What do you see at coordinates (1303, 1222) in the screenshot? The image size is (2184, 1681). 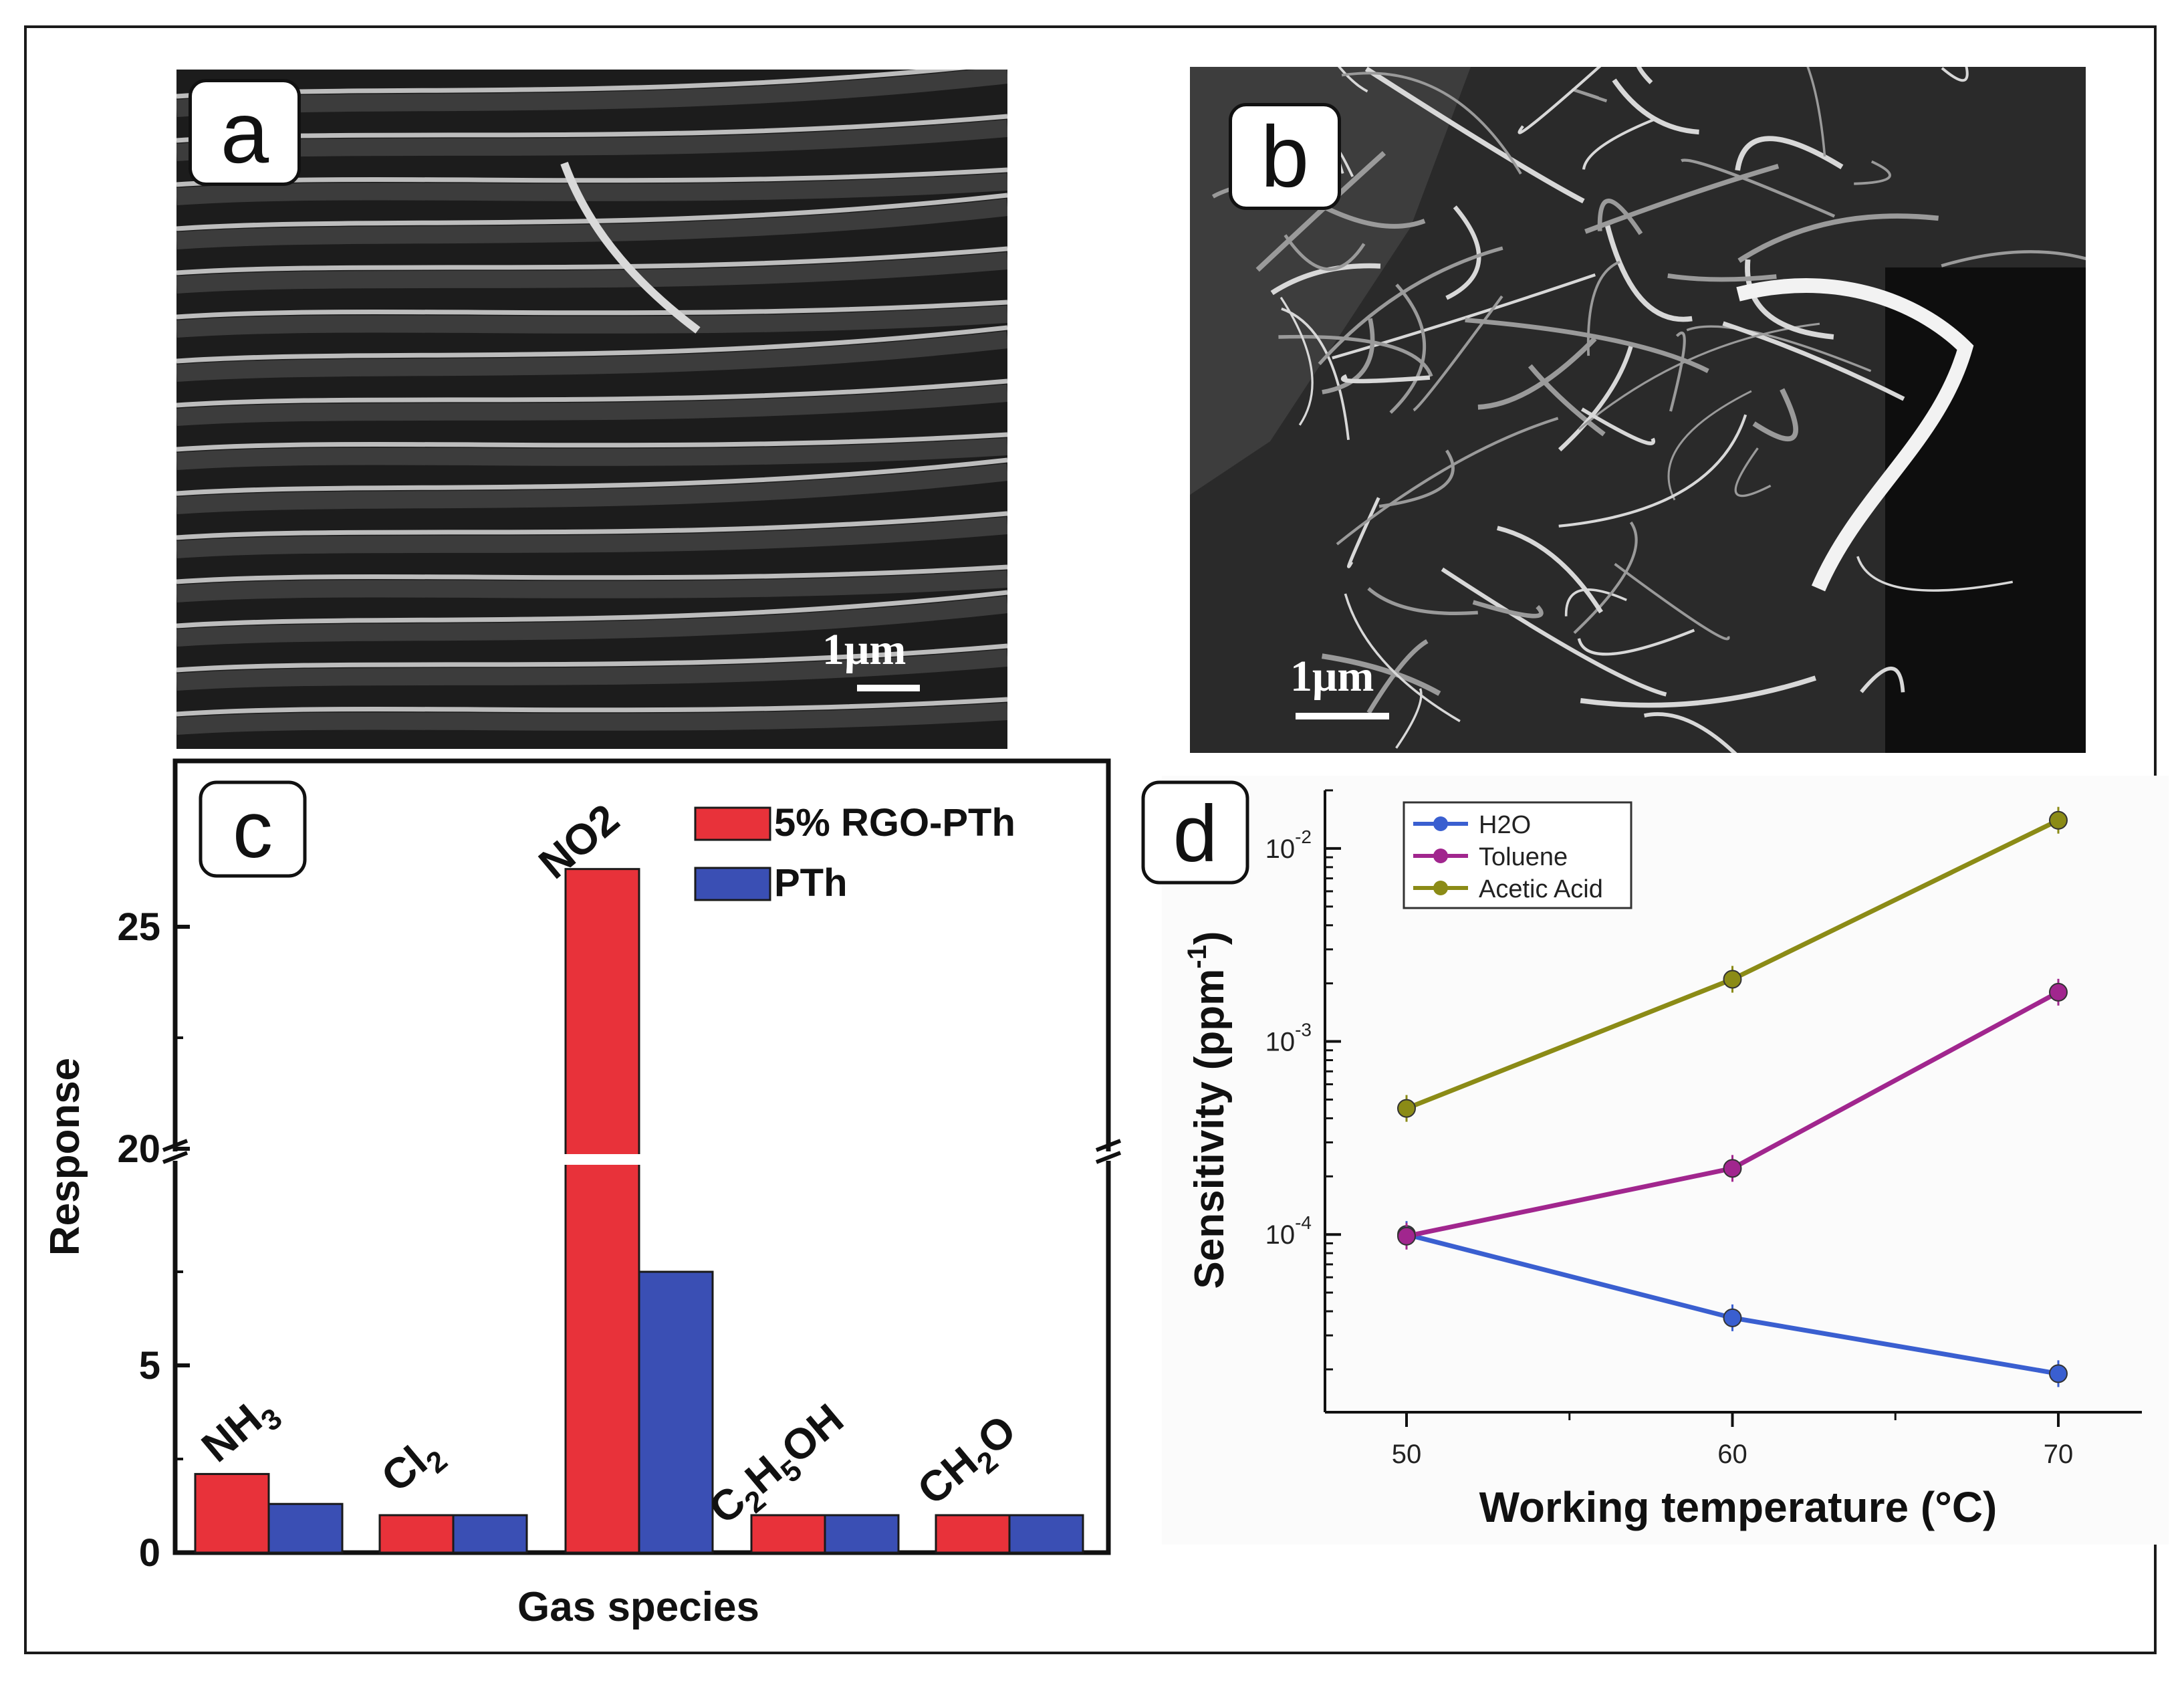 I see `y-tick-exponent: -4` at bounding box center [1303, 1222].